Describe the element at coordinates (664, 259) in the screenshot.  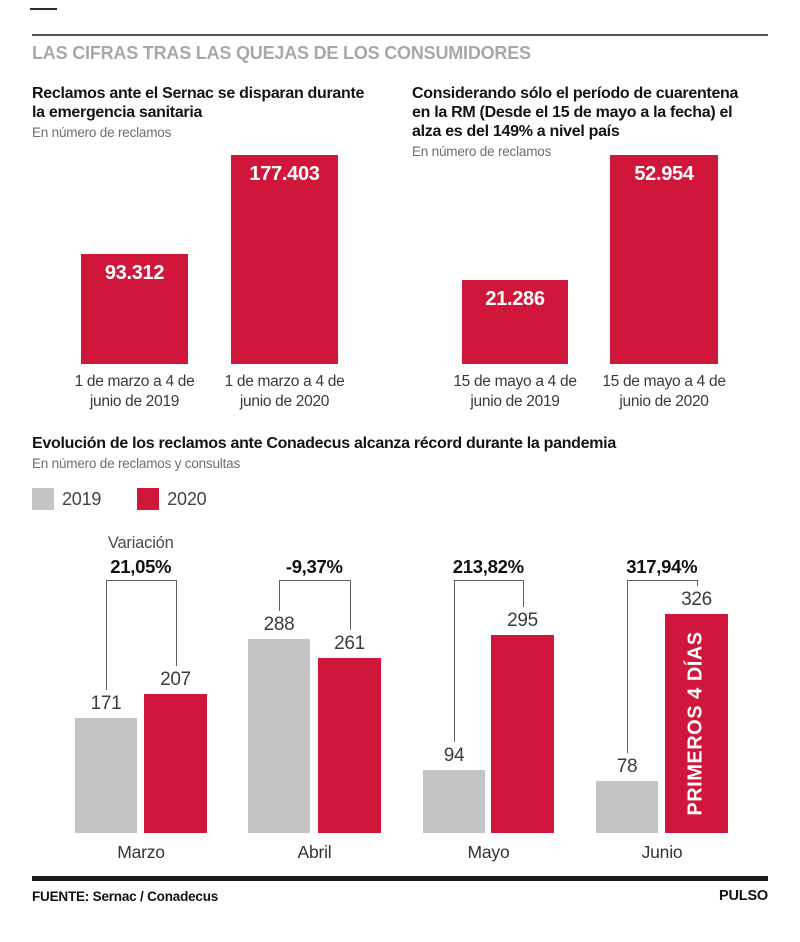
I see `bar-cuarentena-rm-15-de-mayo-a-4-de-junio-de-2020: 52.954` at that location.